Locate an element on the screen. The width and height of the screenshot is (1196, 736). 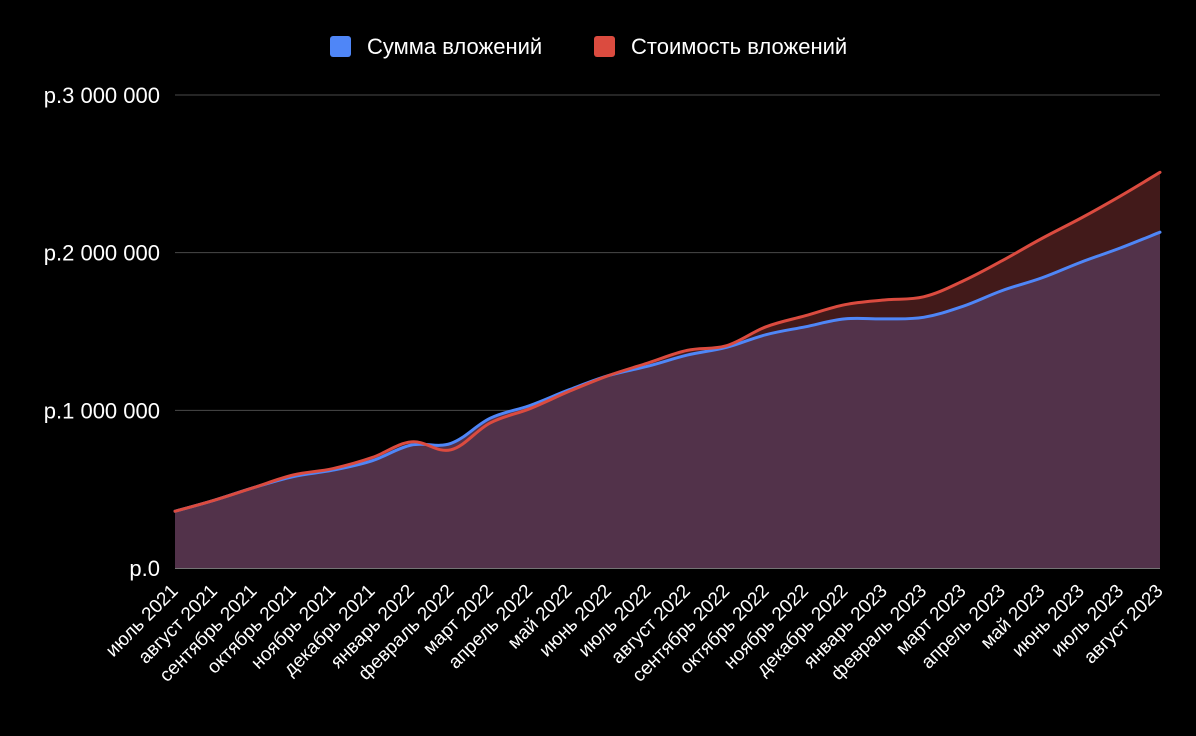
legend-label-sum: Сумма вложений is located at coordinates (454, 46).